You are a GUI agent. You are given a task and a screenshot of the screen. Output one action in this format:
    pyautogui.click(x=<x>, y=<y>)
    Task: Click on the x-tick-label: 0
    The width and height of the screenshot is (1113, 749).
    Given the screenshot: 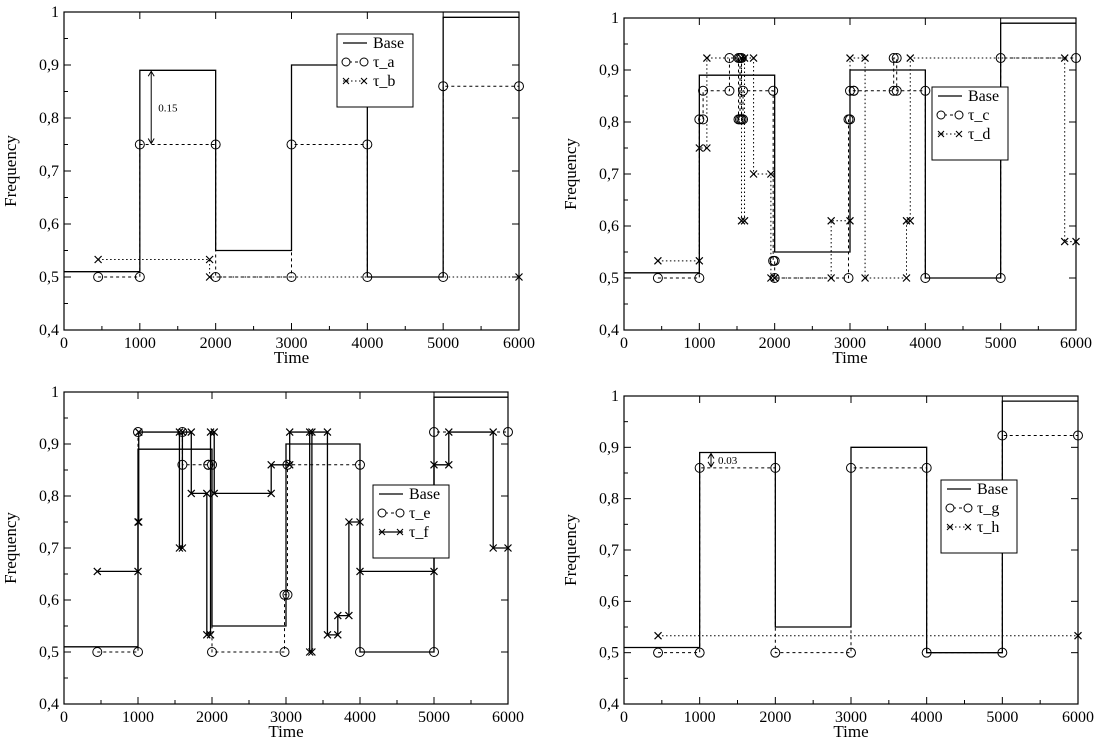 What is the action you would take?
    pyautogui.click(x=64, y=343)
    